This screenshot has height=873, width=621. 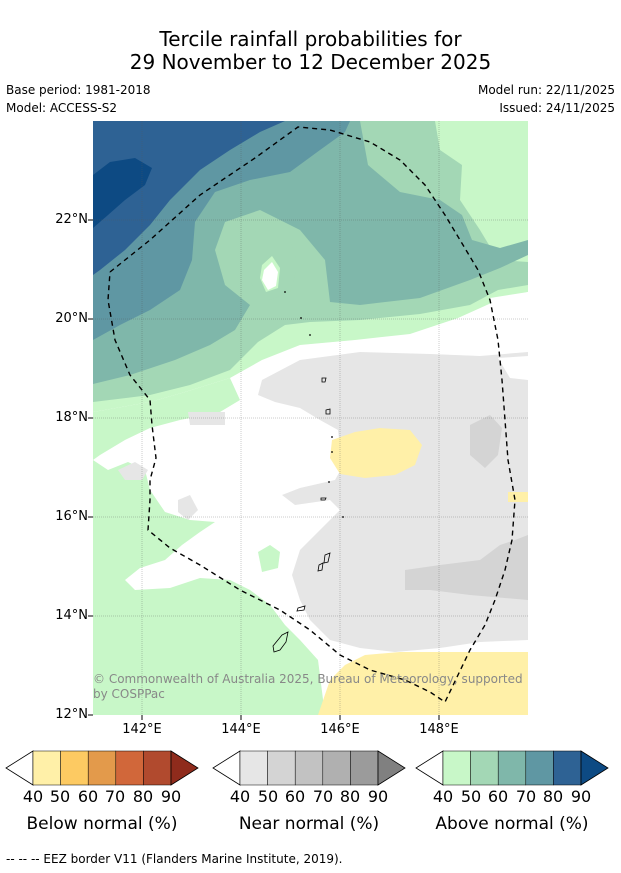 I want to click on colorbar-near-normal, so click(x=309, y=768).